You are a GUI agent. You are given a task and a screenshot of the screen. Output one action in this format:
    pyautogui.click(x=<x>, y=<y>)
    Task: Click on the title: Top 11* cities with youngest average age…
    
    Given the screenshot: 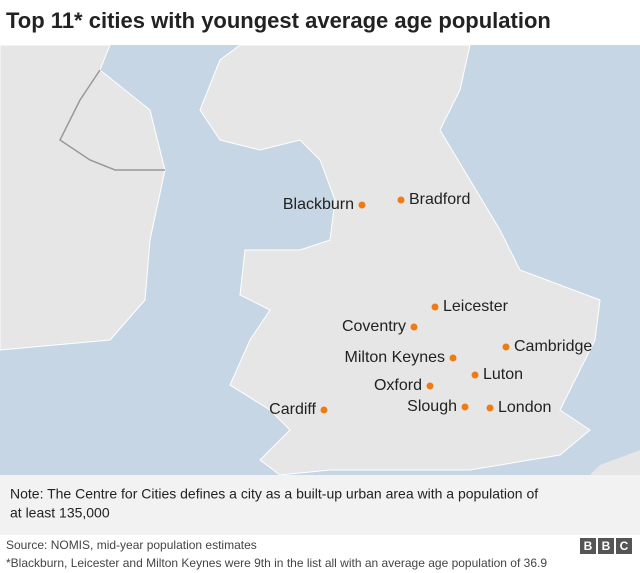 What is the action you would take?
    pyautogui.click(x=278, y=20)
    